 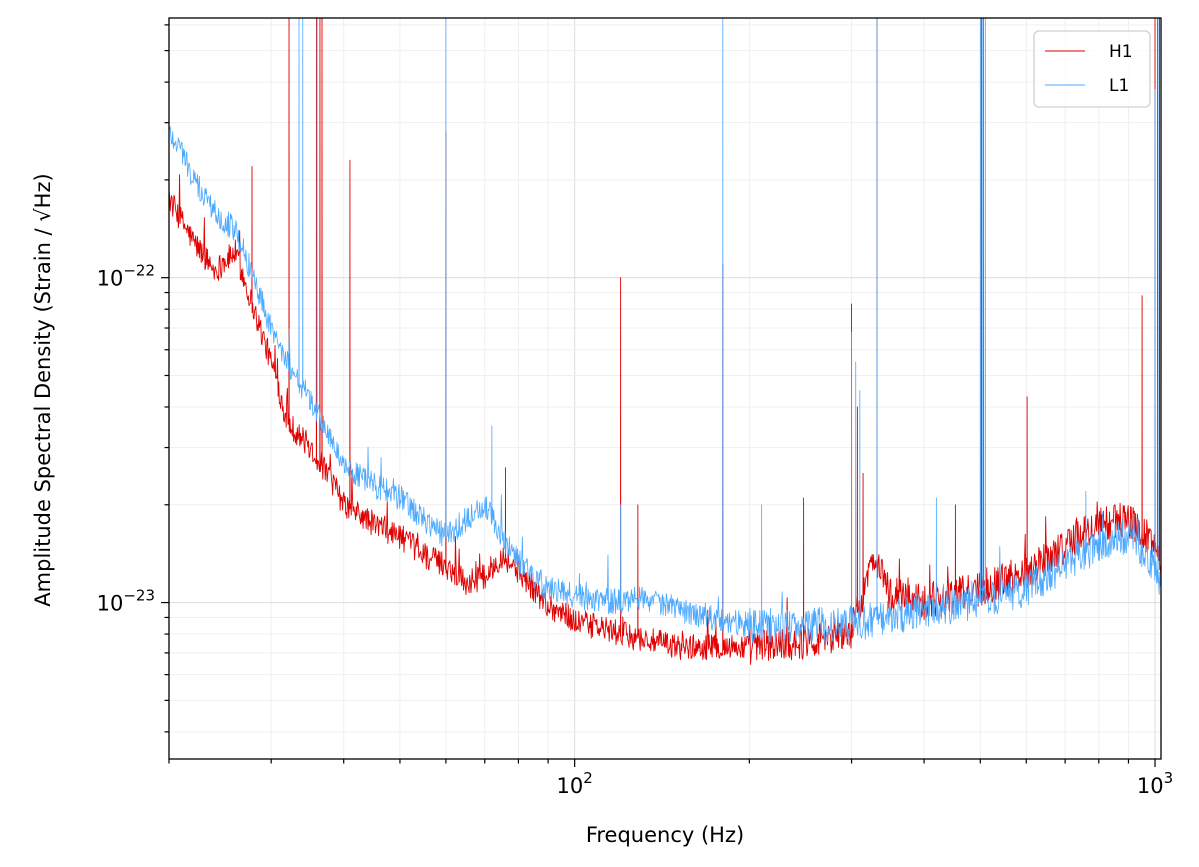 I want to click on legend: H1 L1, so click(x=1092, y=69).